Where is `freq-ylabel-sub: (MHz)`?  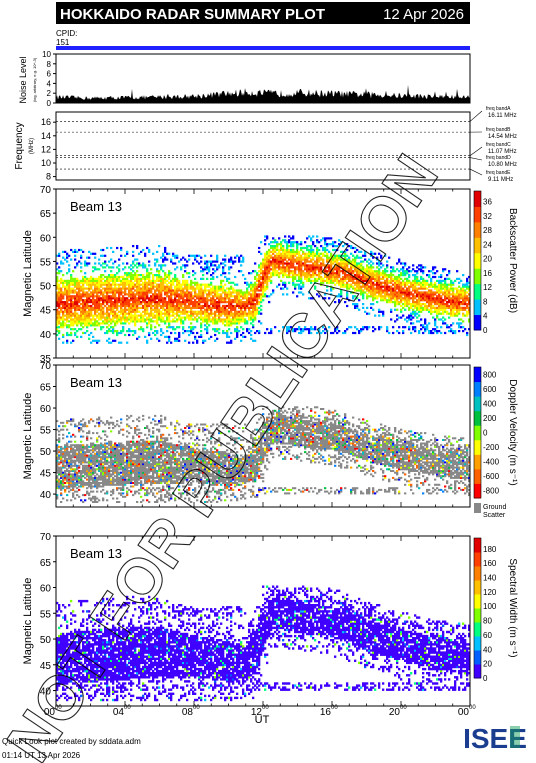
freq-ylabel-sub: (MHz) is located at coordinates (32, 146).